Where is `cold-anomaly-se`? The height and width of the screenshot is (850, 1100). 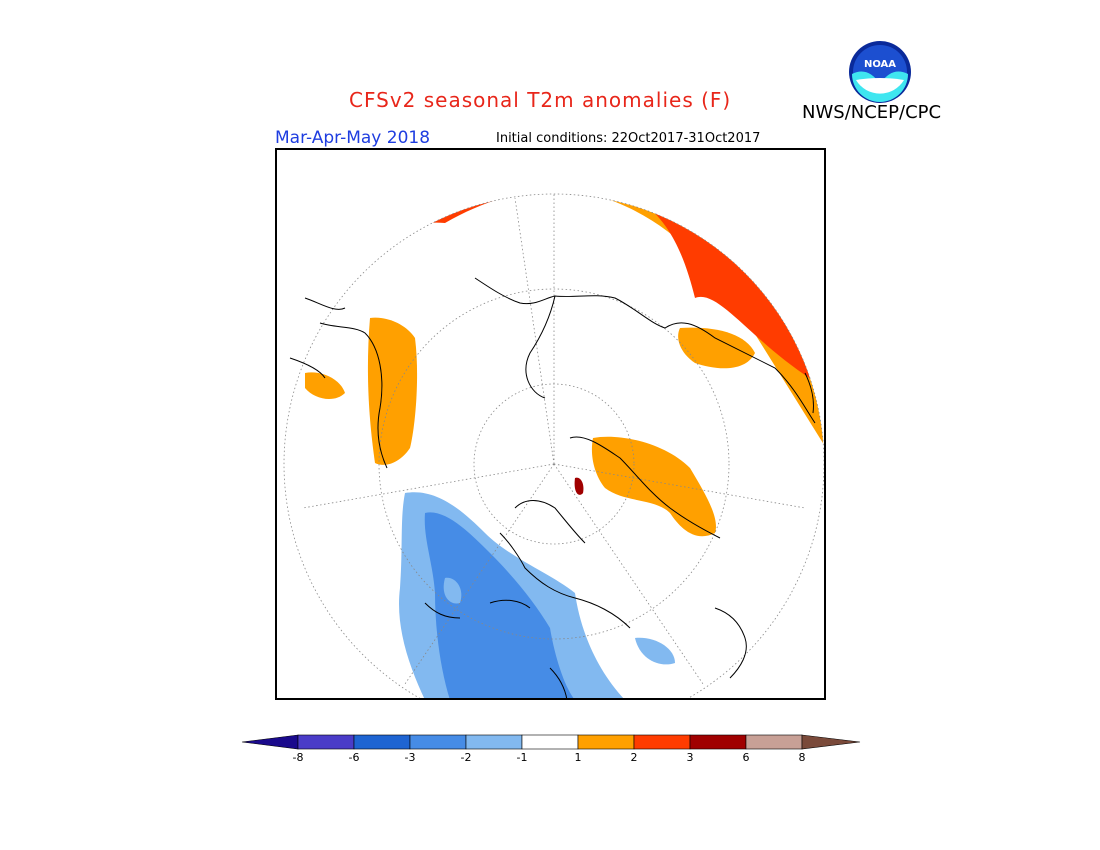
cold-anomaly-se is located at coordinates (655, 651).